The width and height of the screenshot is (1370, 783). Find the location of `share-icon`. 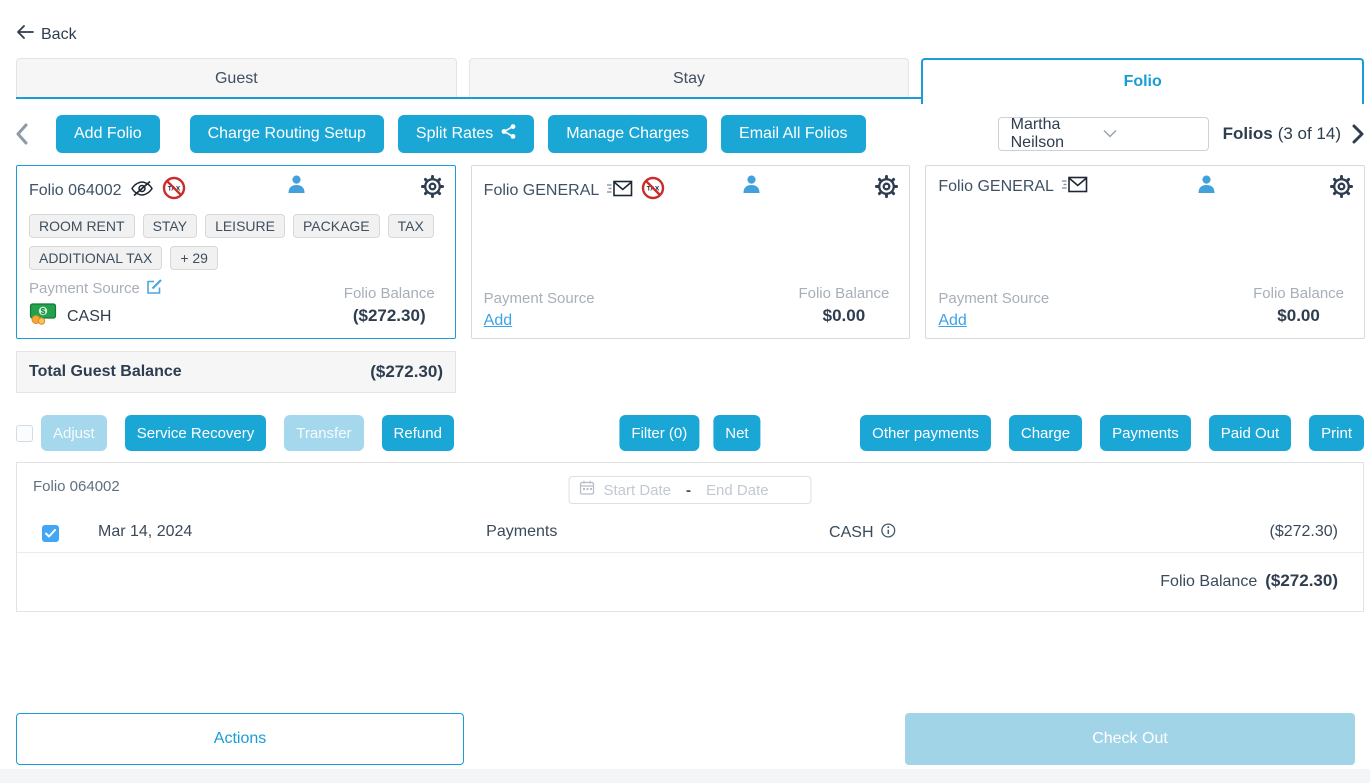

share-icon is located at coordinates (508, 134).